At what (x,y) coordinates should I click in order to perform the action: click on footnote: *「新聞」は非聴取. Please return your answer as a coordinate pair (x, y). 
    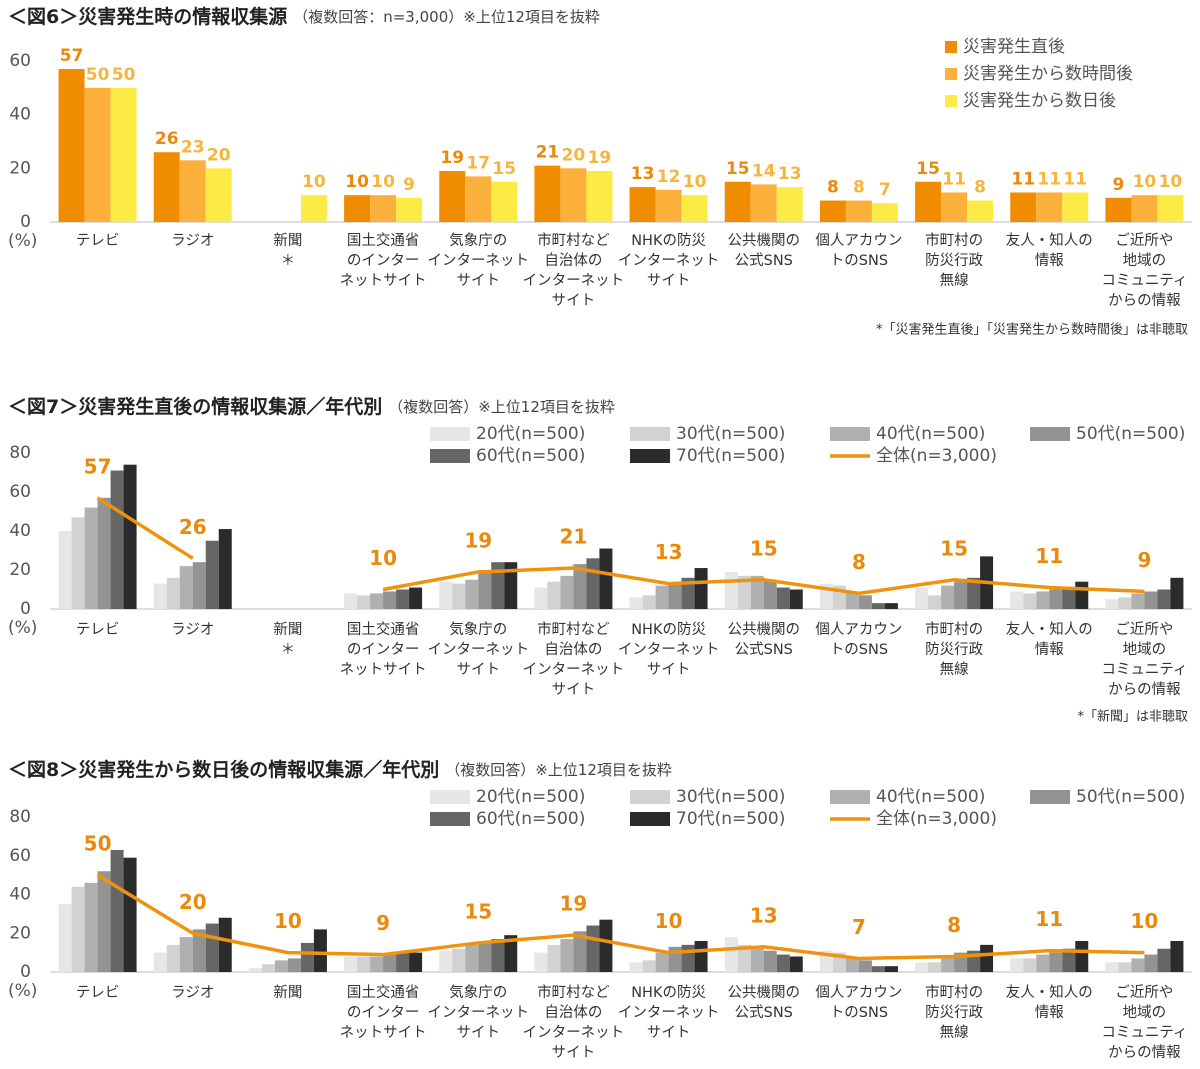
    Looking at the image, I should click on (1132, 717).